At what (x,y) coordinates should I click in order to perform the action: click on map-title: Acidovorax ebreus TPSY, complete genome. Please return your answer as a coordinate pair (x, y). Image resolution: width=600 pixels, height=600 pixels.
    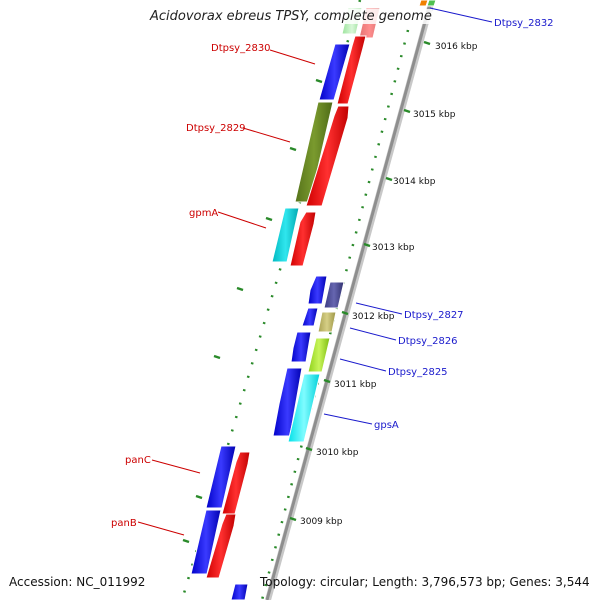
    Looking at the image, I should click on (291, 16).